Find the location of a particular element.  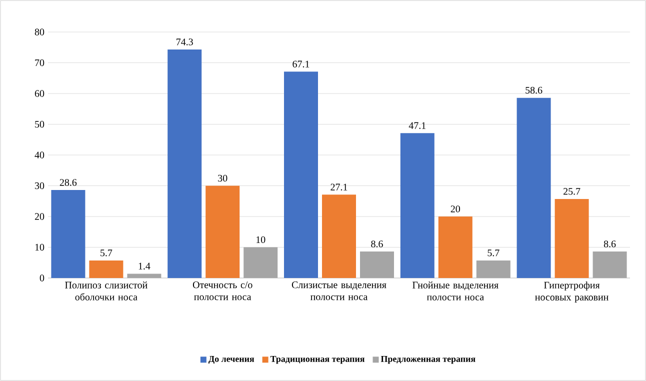

data-label: 1.4 is located at coordinates (144, 266).